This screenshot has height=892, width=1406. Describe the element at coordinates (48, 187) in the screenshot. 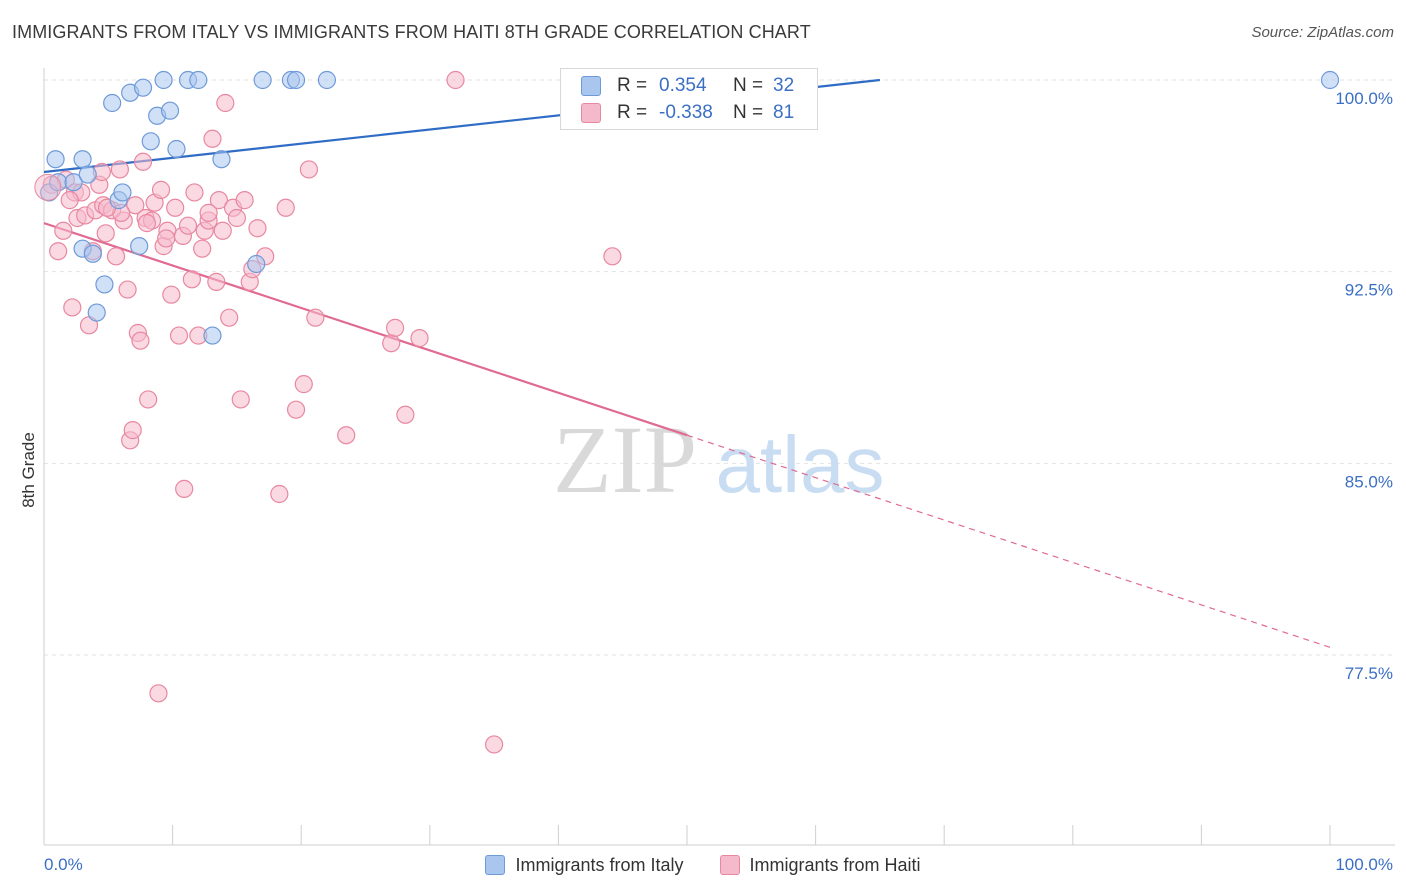

I see `point-haiti-cluster` at that location.